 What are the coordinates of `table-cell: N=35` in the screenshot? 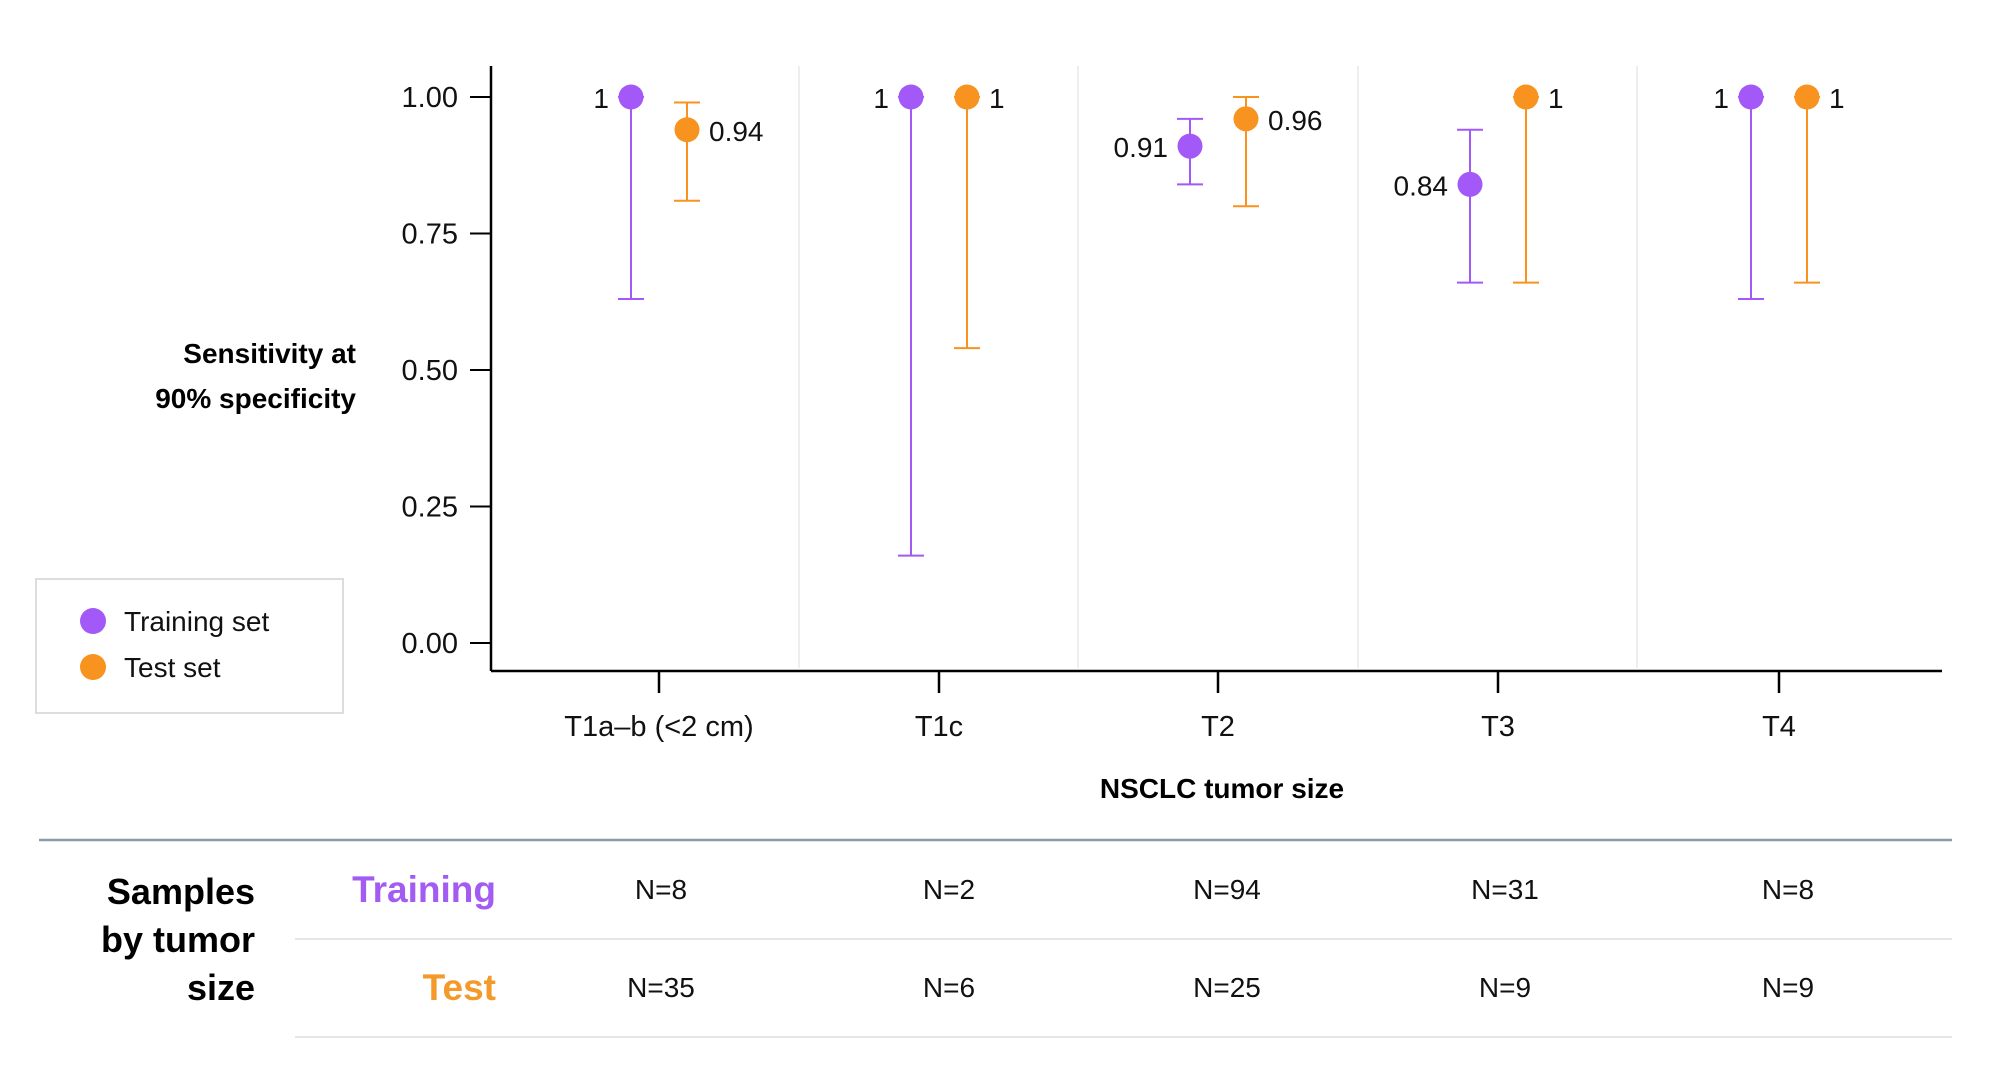 It's located at (661, 987).